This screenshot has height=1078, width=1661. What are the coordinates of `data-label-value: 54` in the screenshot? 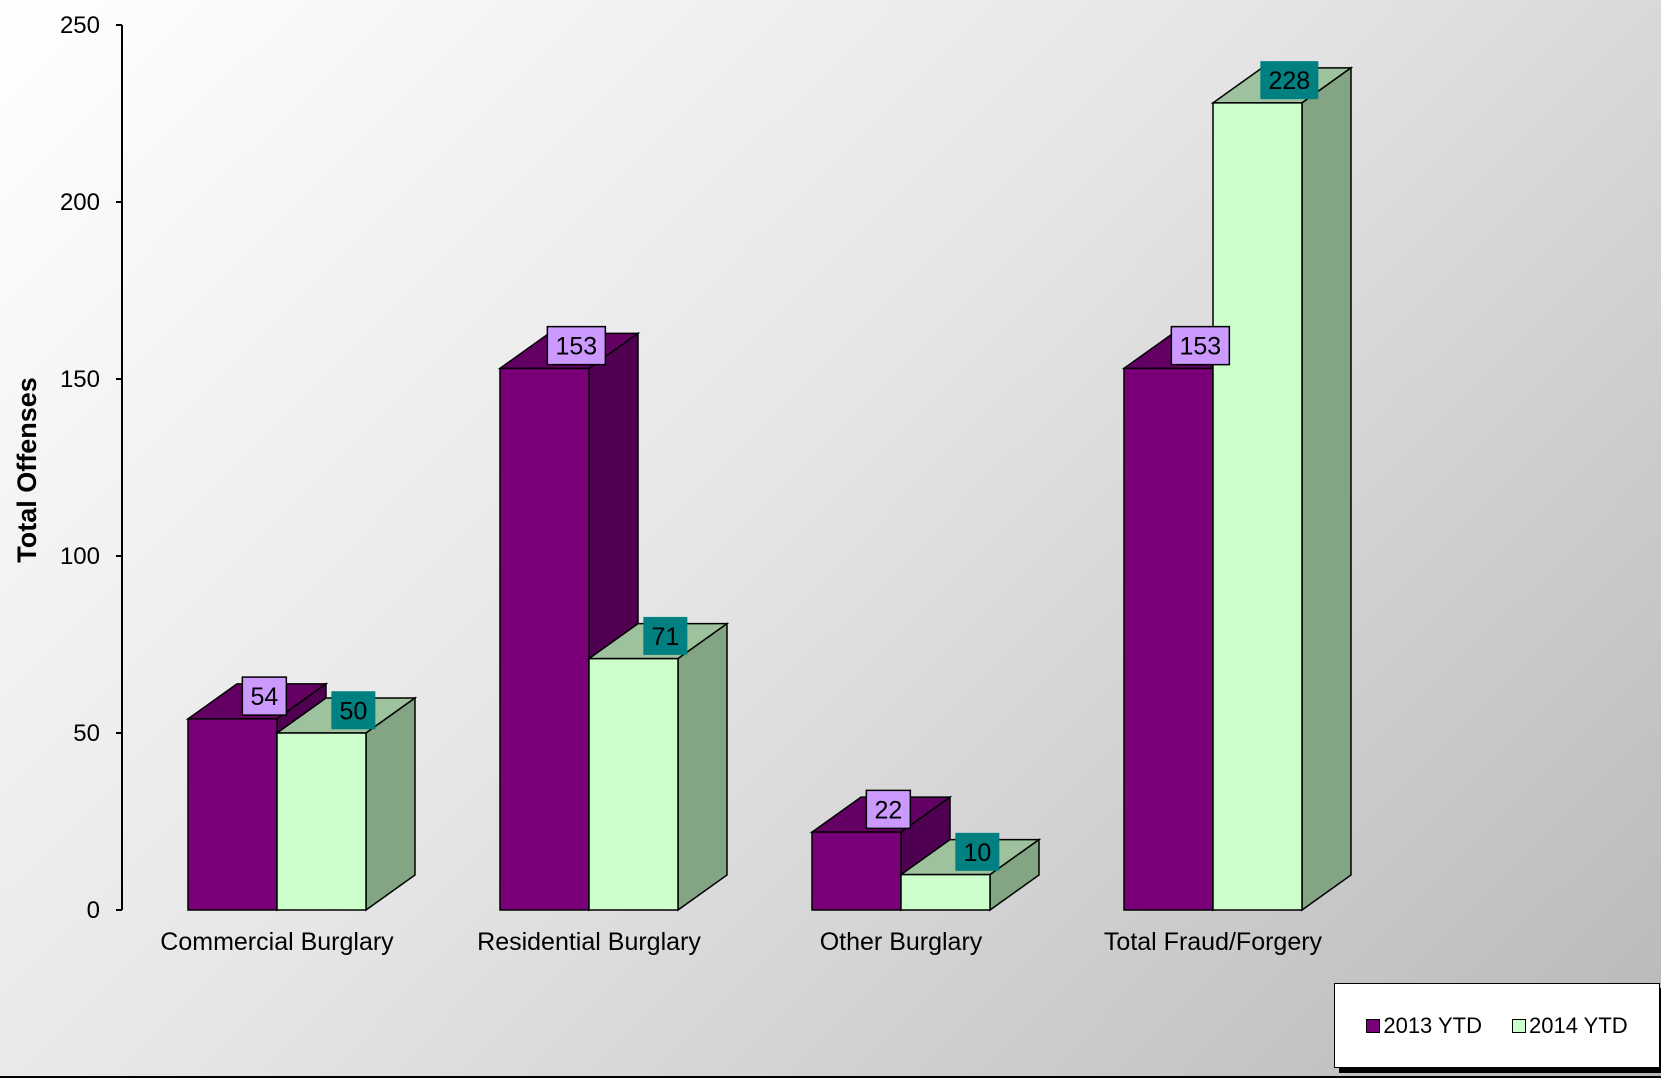 It's located at (264, 697).